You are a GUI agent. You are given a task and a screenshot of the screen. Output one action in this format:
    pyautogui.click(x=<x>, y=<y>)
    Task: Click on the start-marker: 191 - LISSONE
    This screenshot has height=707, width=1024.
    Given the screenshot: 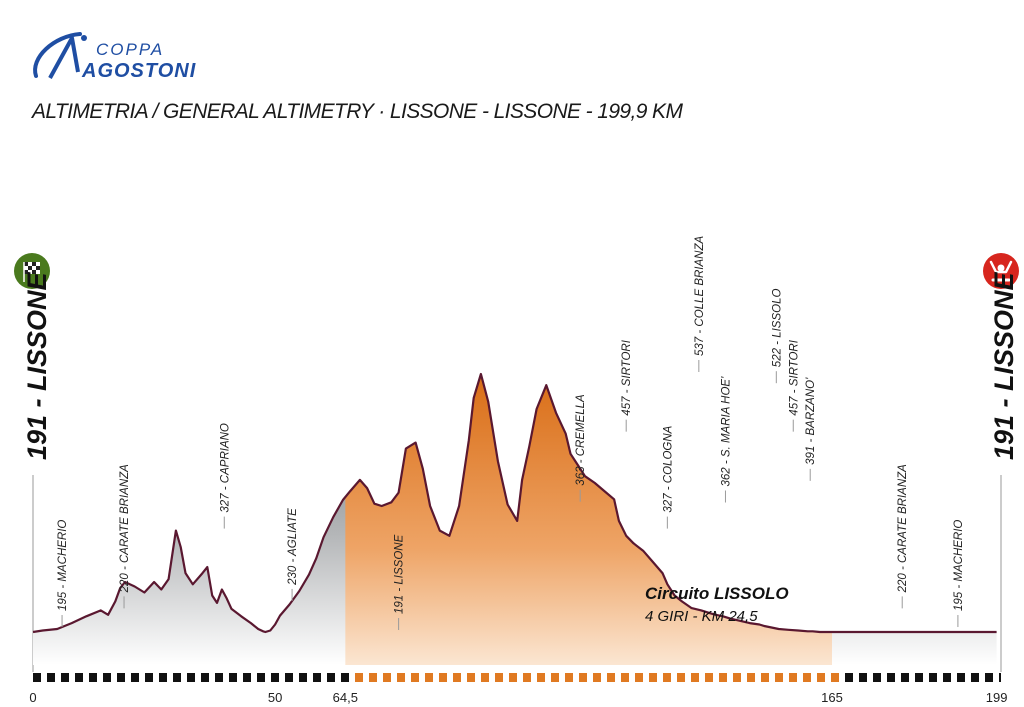 What is the action you would take?
    pyautogui.click(x=33, y=356)
    